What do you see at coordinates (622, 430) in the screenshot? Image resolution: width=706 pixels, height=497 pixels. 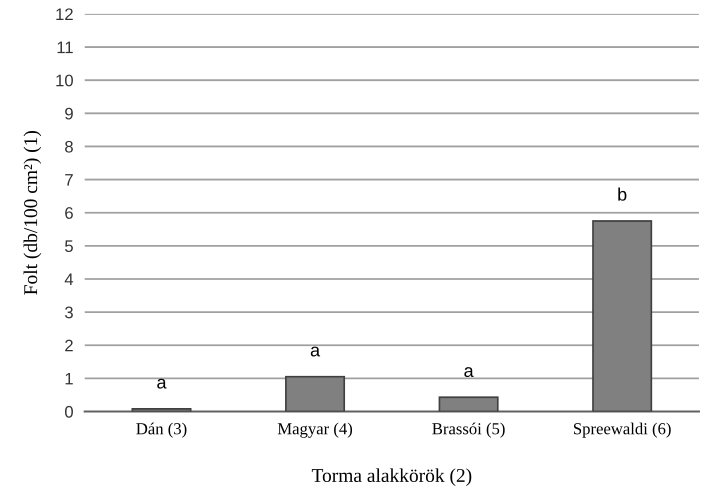 I see `x-tick-label: Spreewaldi (6)` at bounding box center [622, 430].